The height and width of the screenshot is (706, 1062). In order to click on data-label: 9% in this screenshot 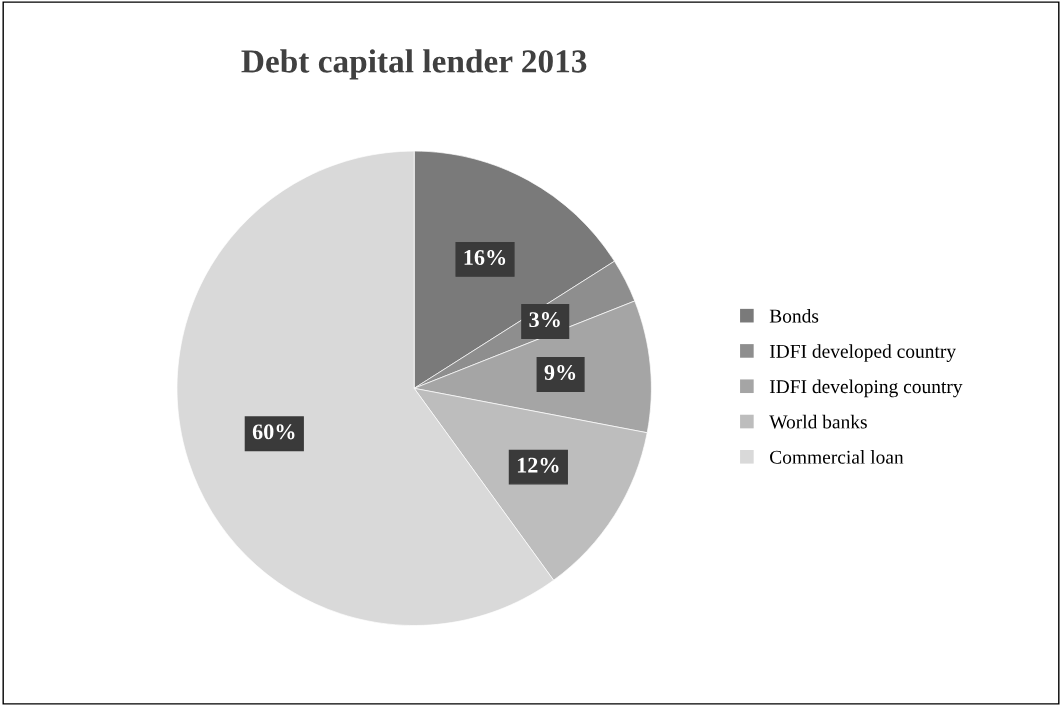, I will do `click(560, 373)`.